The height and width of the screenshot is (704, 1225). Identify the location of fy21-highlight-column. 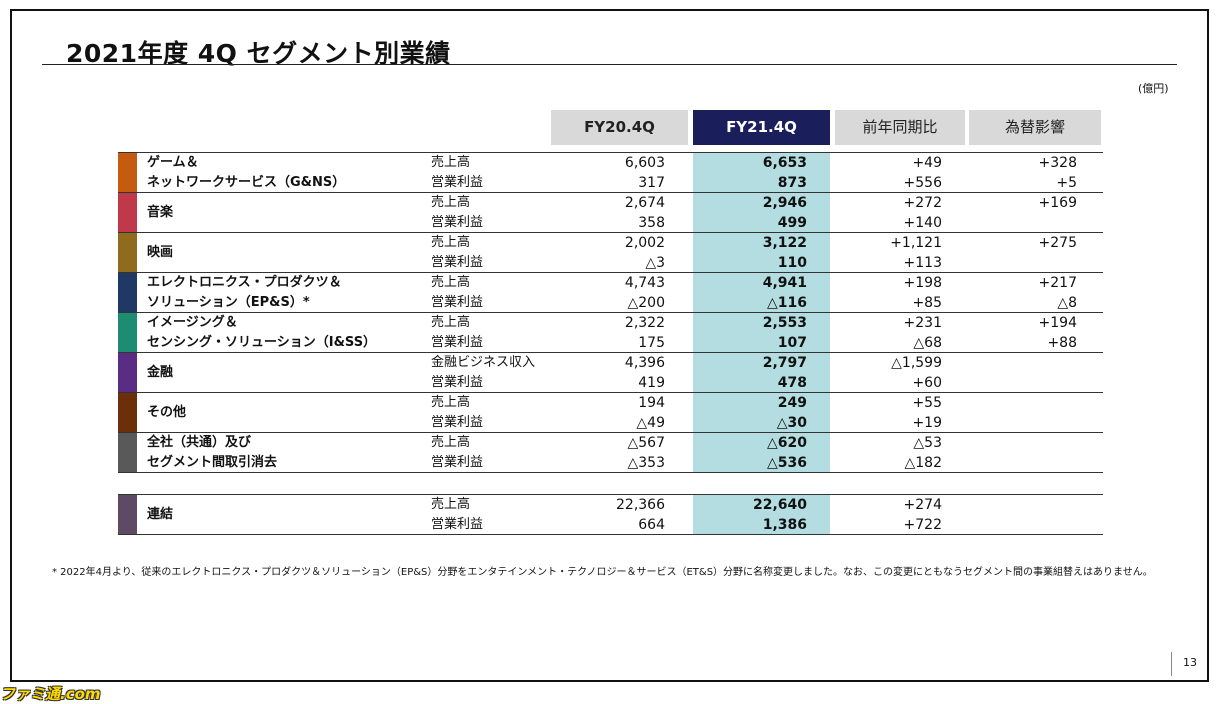
(761, 313).